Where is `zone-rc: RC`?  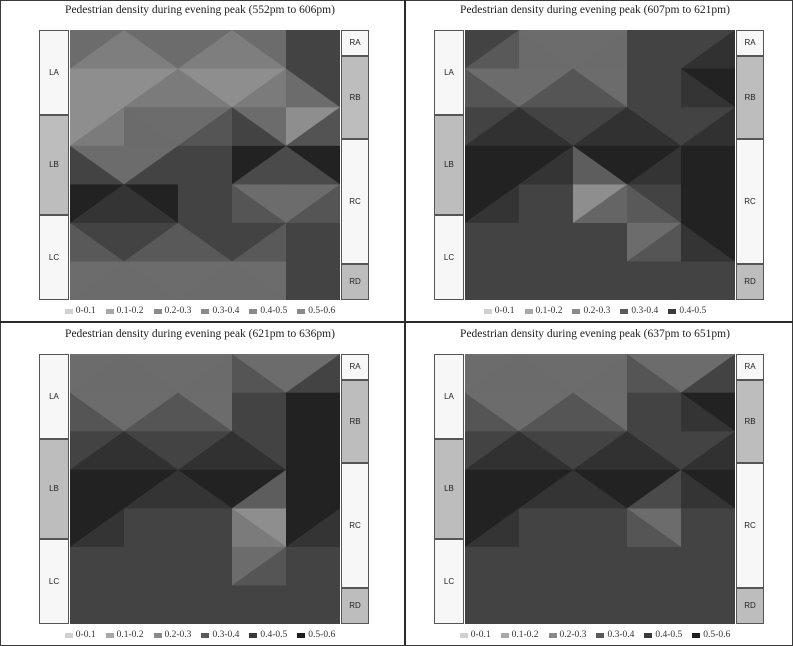 zone-rc: RC is located at coordinates (750, 525).